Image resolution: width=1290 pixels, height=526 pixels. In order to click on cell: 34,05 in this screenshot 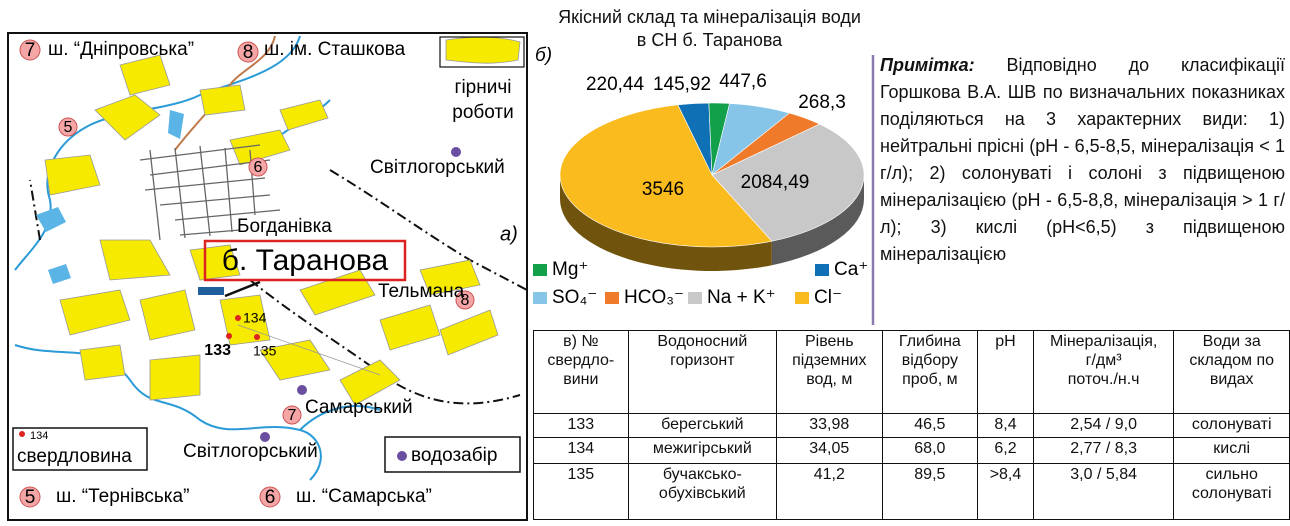, I will do `click(829, 450)`.